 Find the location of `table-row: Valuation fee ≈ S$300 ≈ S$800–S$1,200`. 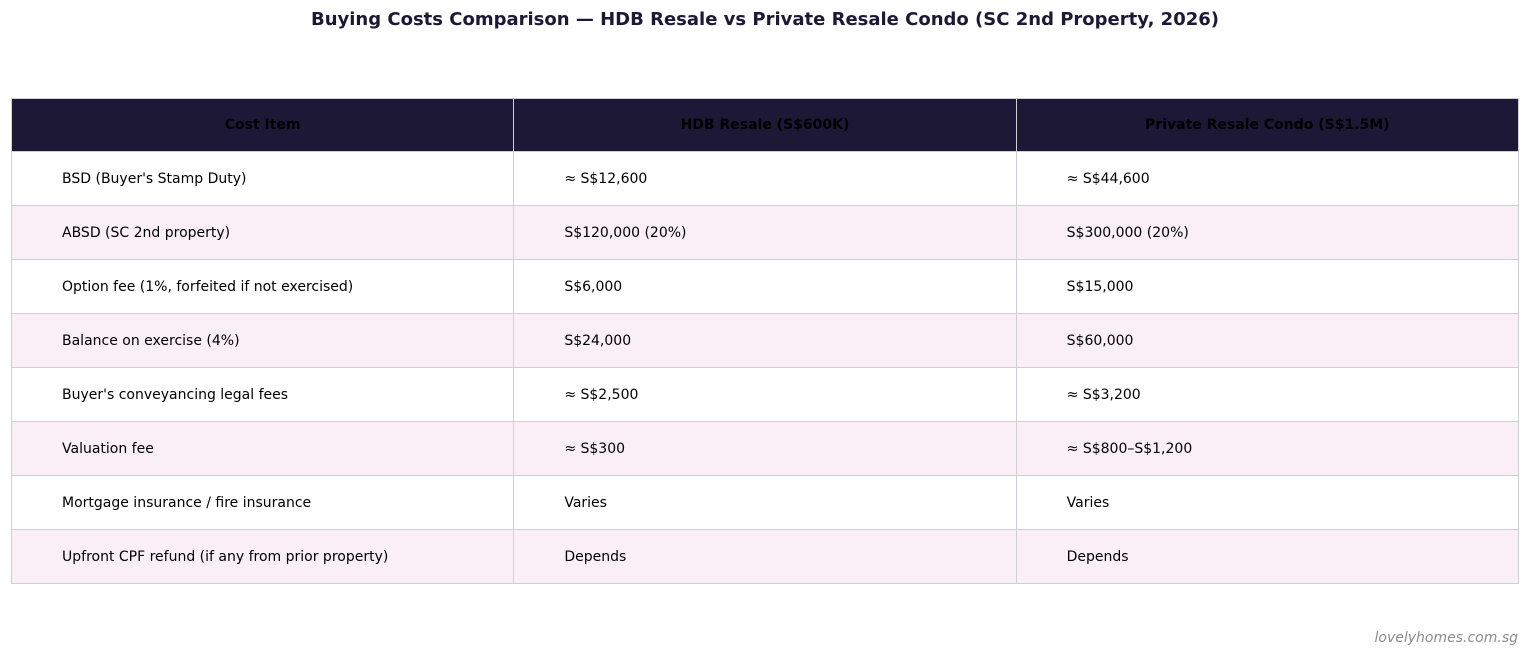

table-row: Valuation fee ≈ S$300 ≈ S$800–S$1,200 is located at coordinates (764, 448).